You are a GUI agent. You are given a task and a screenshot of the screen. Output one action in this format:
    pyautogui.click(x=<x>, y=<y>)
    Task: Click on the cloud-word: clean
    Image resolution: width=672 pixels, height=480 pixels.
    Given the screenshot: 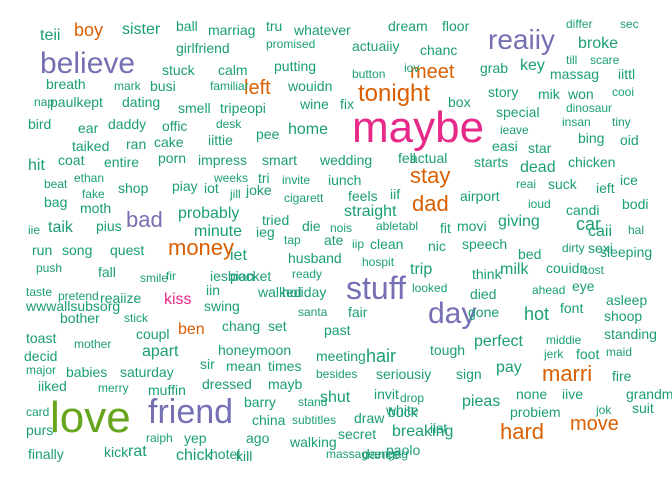 What is the action you would take?
    pyautogui.click(x=387, y=244)
    